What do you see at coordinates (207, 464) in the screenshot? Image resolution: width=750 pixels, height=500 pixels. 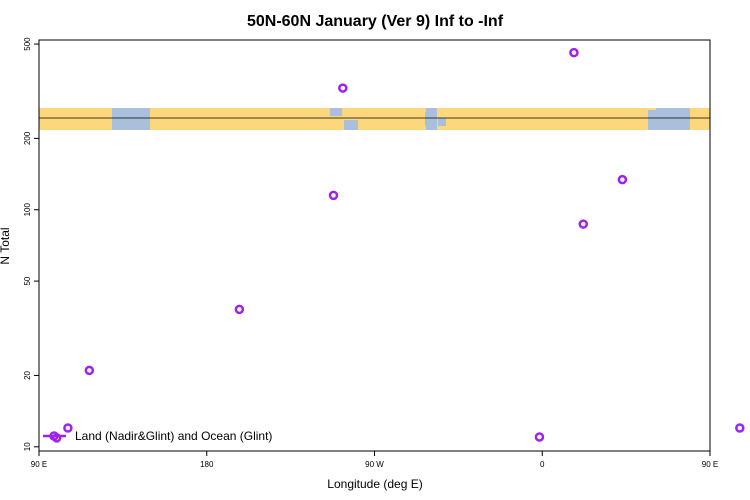 I see `x-tick-label: 180` at bounding box center [207, 464].